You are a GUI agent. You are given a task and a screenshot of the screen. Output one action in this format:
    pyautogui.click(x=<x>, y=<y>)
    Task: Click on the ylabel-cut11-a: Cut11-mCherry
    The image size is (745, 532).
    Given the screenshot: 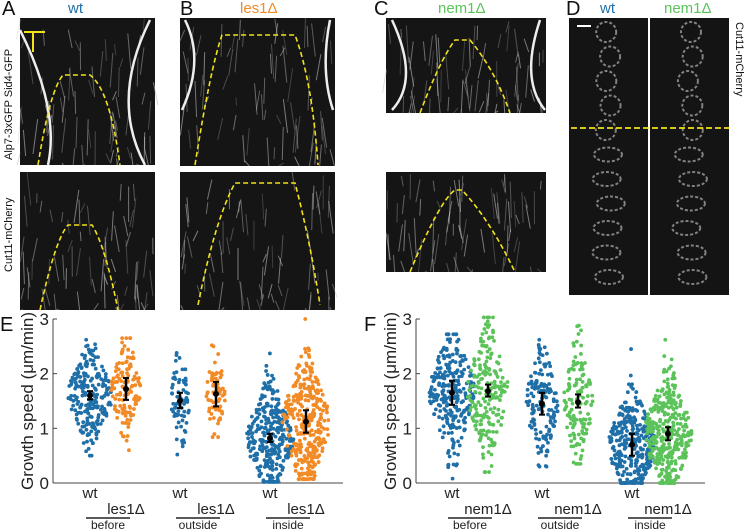 What is the action you would take?
    pyautogui.click(x=9, y=234)
    